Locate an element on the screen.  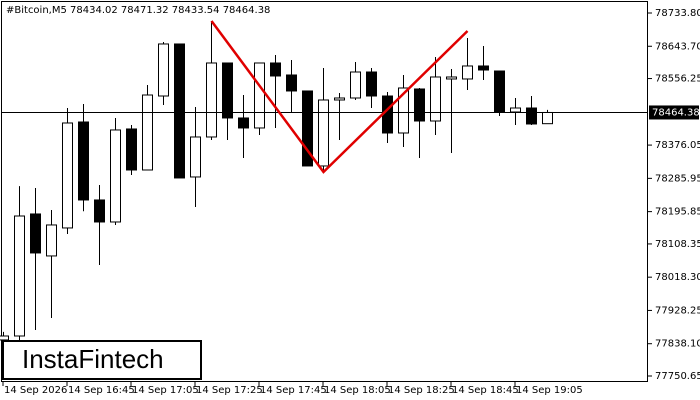
x-tick-label: 14 Sep 17:45 is located at coordinates (293, 390).